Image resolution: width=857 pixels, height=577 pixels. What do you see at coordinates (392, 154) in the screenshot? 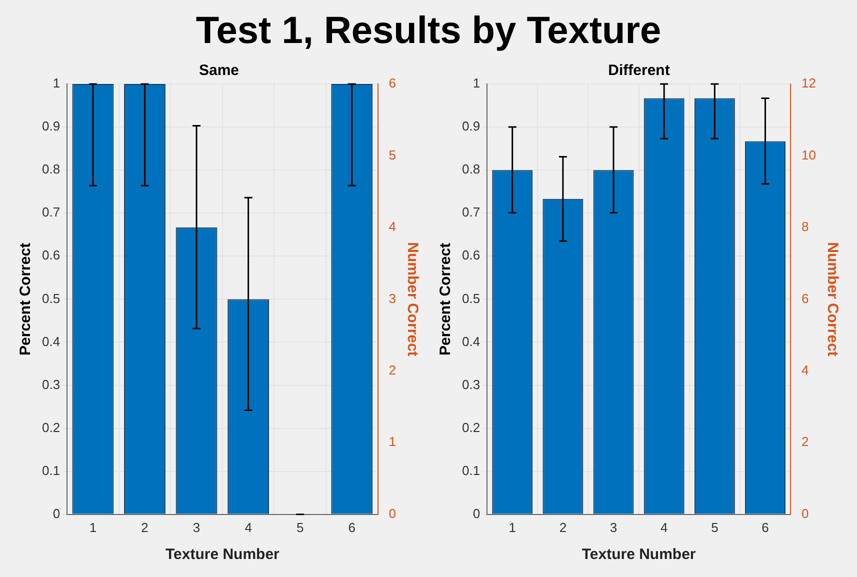
I see `y2-tick-label: 5` at bounding box center [392, 154].